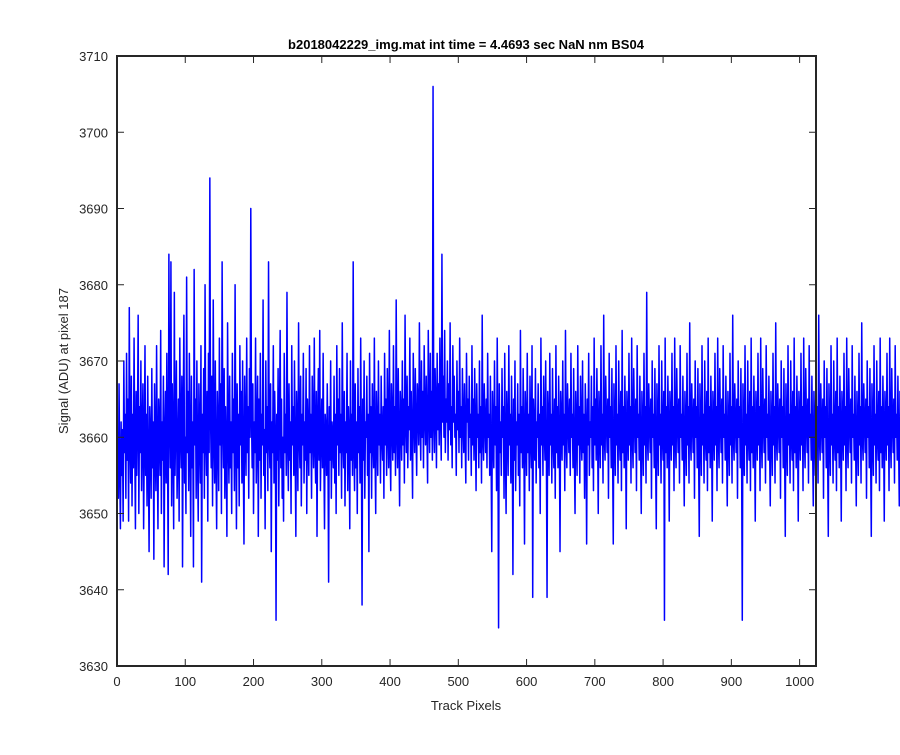 This screenshot has height=755, width=900. I want to click on x-tick-label: 0, so click(116, 681).